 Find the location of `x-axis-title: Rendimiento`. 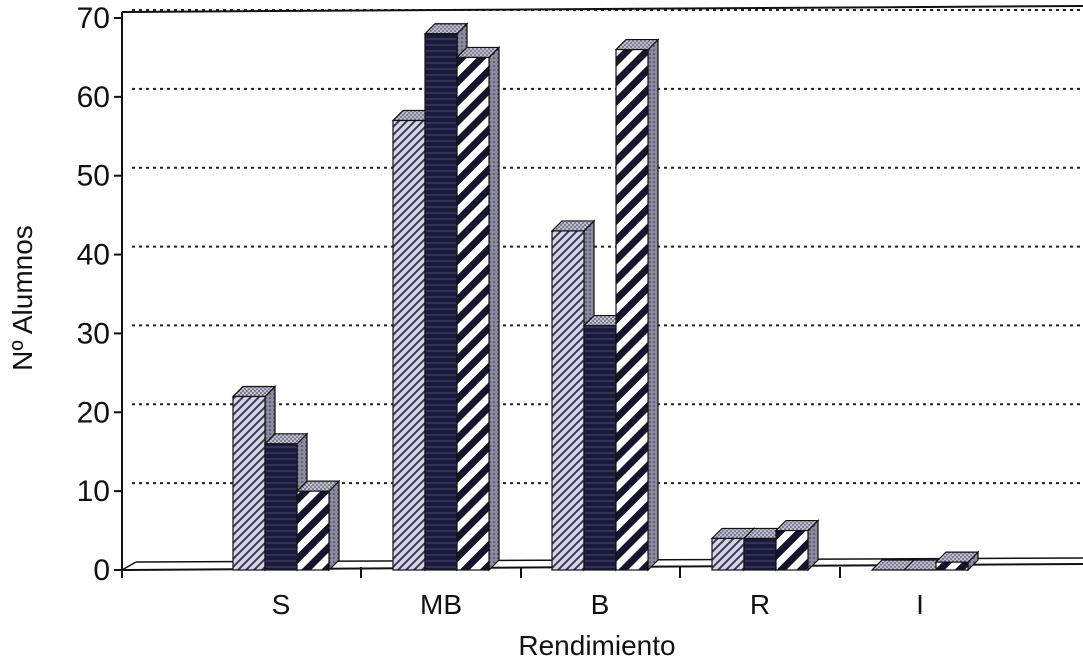

x-axis-title: Rendimiento is located at coordinates (596, 645).